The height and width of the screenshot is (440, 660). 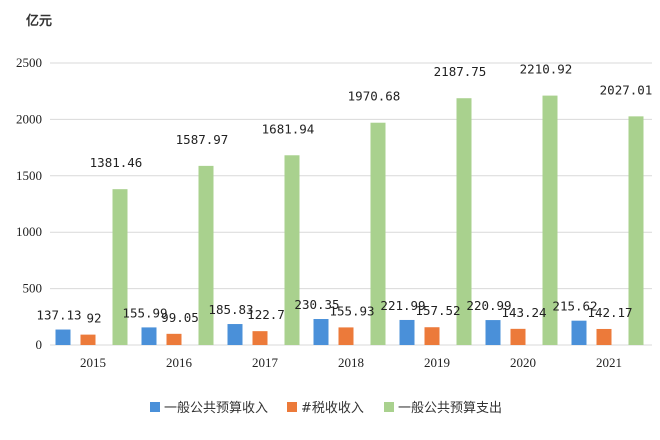 I want to click on data-label: 185.83, so click(x=230, y=309).